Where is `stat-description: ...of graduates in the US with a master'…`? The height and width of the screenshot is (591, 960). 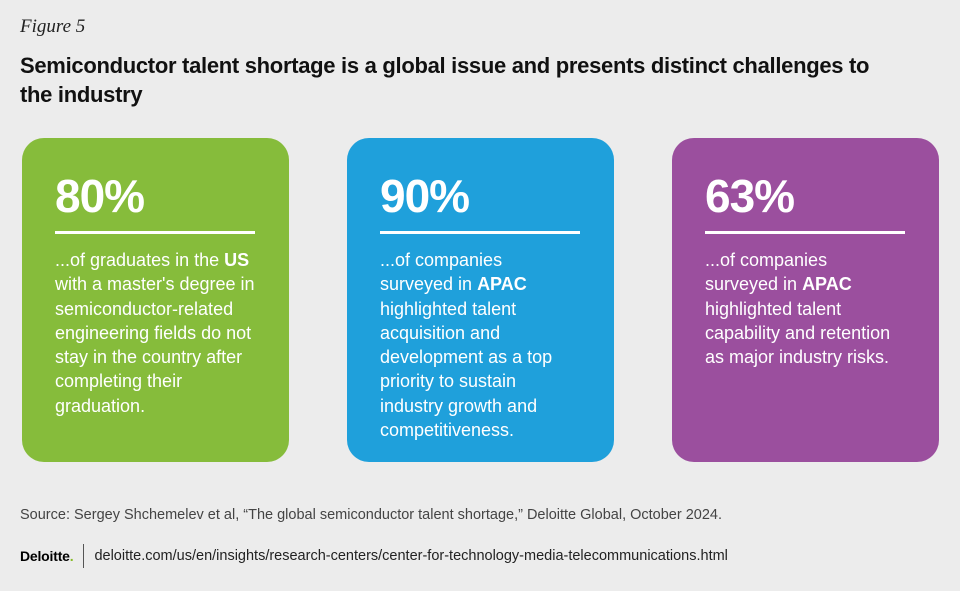
stat-description: ...of graduates in the US with a master'… is located at coordinates (155, 333).